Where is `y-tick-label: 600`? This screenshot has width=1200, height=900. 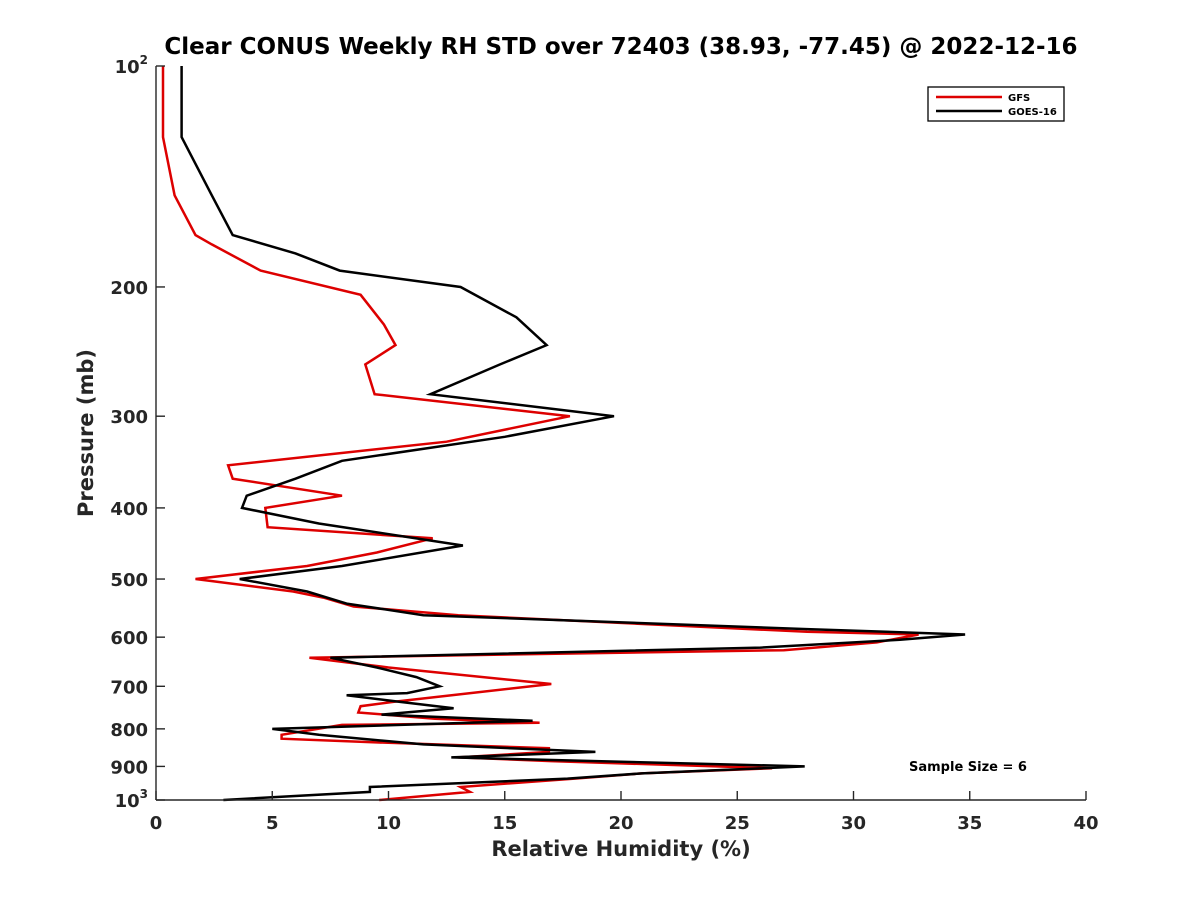
y-tick-label: 600 is located at coordinates (129, 638).